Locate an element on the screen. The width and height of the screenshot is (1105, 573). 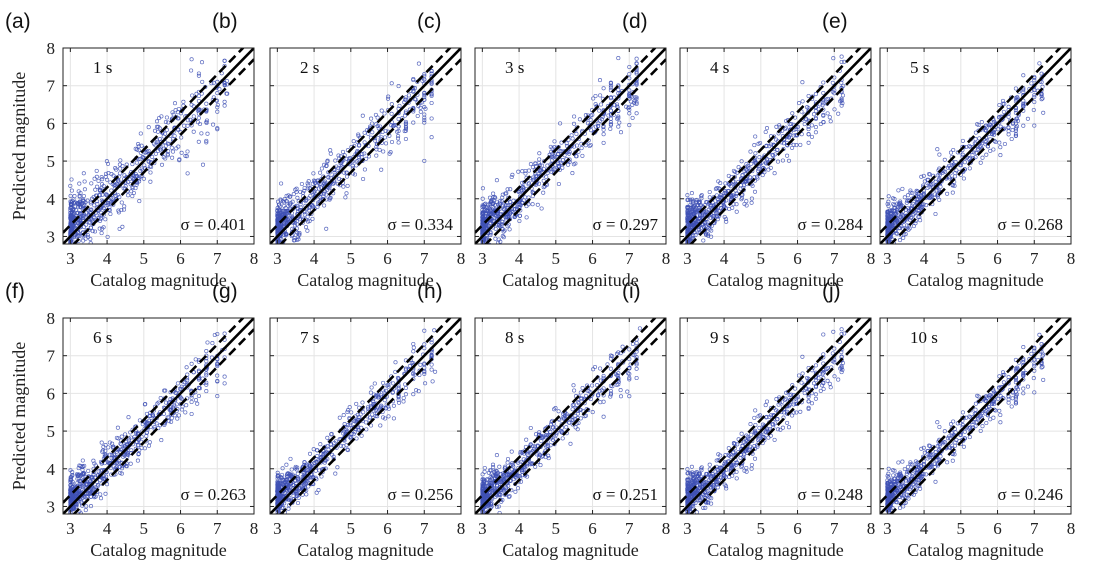
sigma-label: σ = 0.263 is located at coordinates (213, 494).